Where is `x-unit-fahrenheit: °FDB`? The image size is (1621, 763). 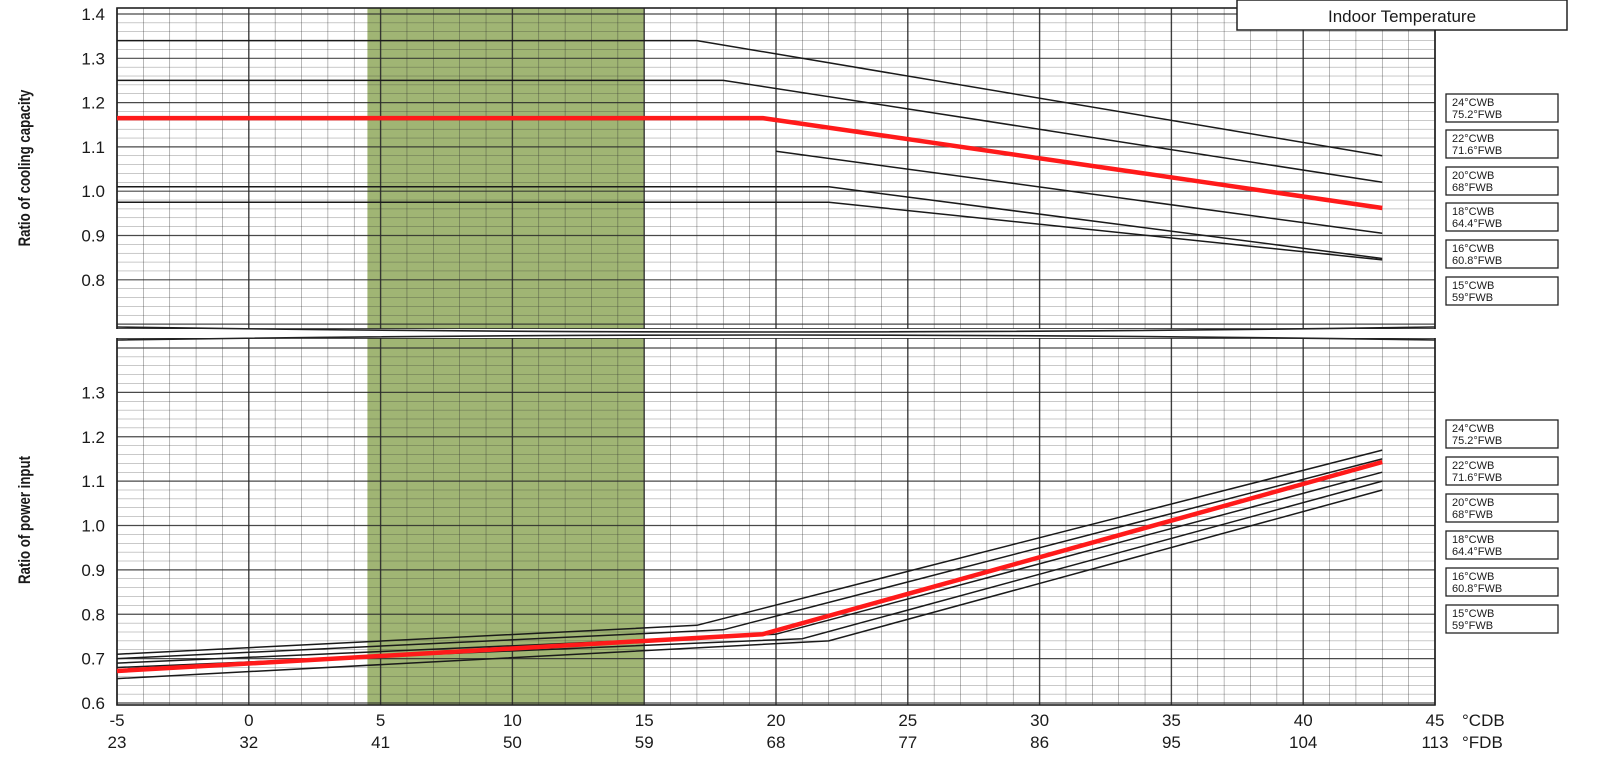
x-unit-fahrenheit: °FDB is located at coordinates (1482, 742).